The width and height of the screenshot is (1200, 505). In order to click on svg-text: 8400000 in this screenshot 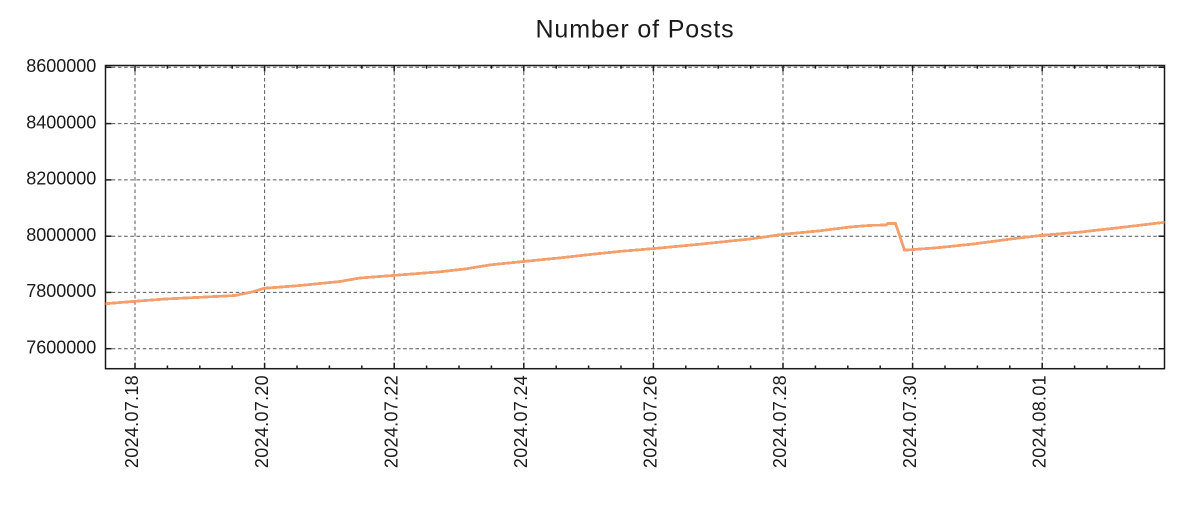, I will do `click(61, 122)`.